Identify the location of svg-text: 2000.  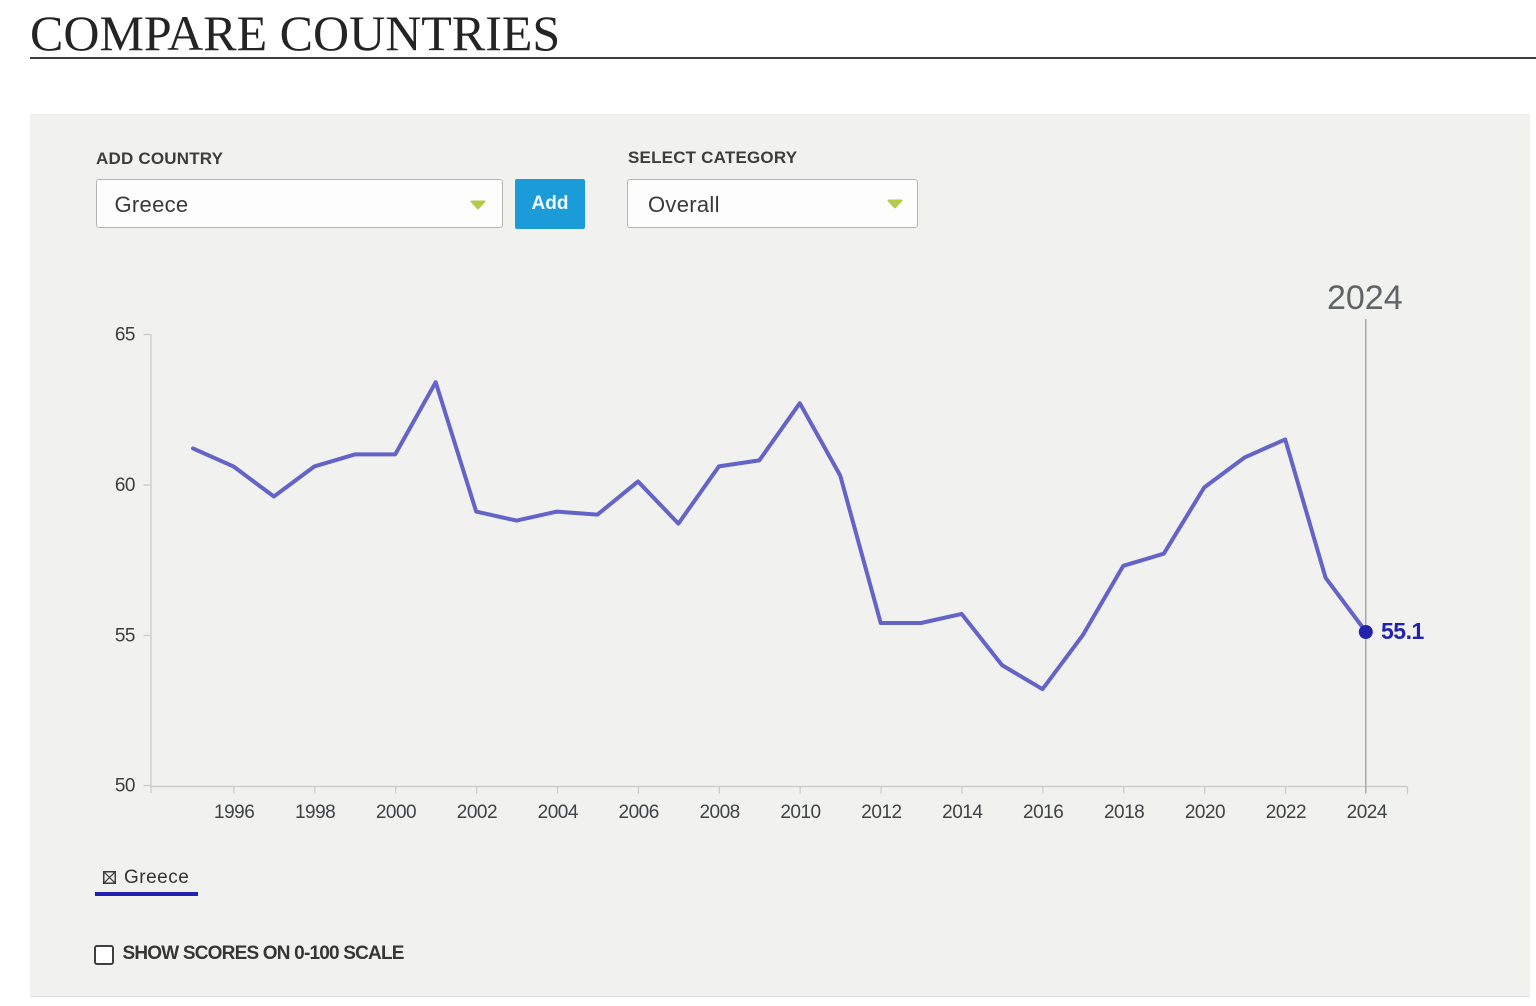
(396, 812).